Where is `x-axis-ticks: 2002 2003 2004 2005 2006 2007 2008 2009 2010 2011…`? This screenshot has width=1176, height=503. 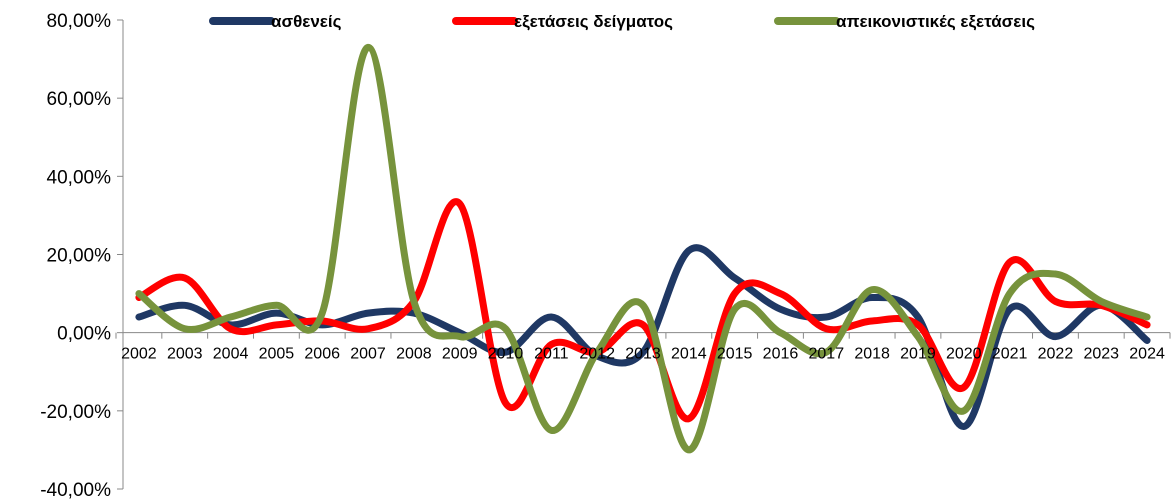 x-axis-ticks: 2002 2003 2004 2005 2006 2007 2008 2009 2010 2011… is located at coordinates (643, 354).